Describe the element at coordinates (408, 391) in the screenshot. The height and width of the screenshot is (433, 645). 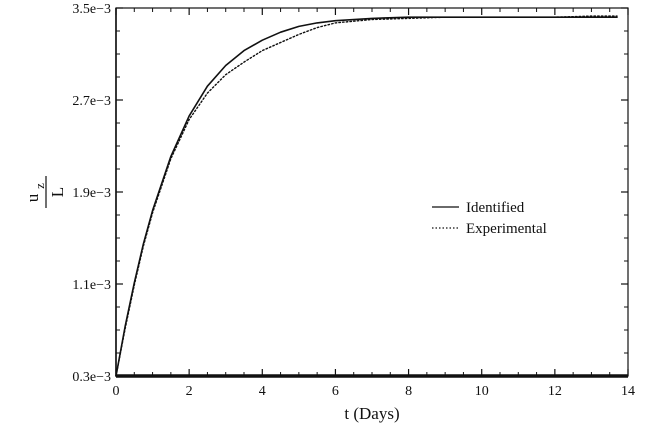
I see `x-tick-label: 8` at that location.